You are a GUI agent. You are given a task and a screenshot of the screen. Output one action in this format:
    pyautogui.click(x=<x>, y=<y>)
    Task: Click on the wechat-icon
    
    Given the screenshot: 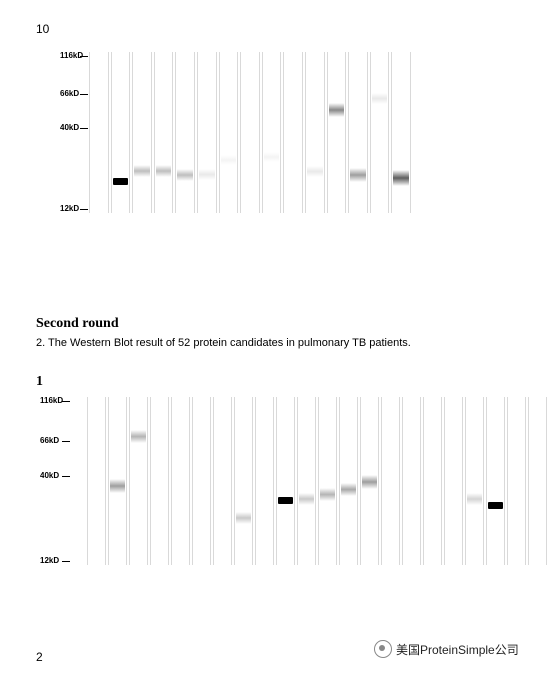 What is the action you would take?
    pyautogui.click(x=383, y=649)
    